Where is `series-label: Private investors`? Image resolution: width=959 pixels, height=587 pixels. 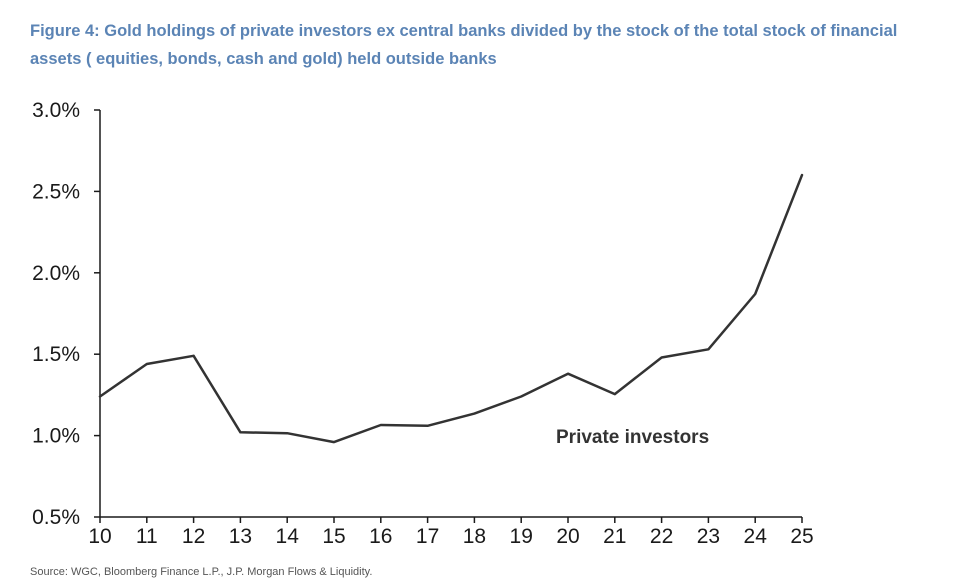
series-label: Private investors is located at coordinates (632, 437).